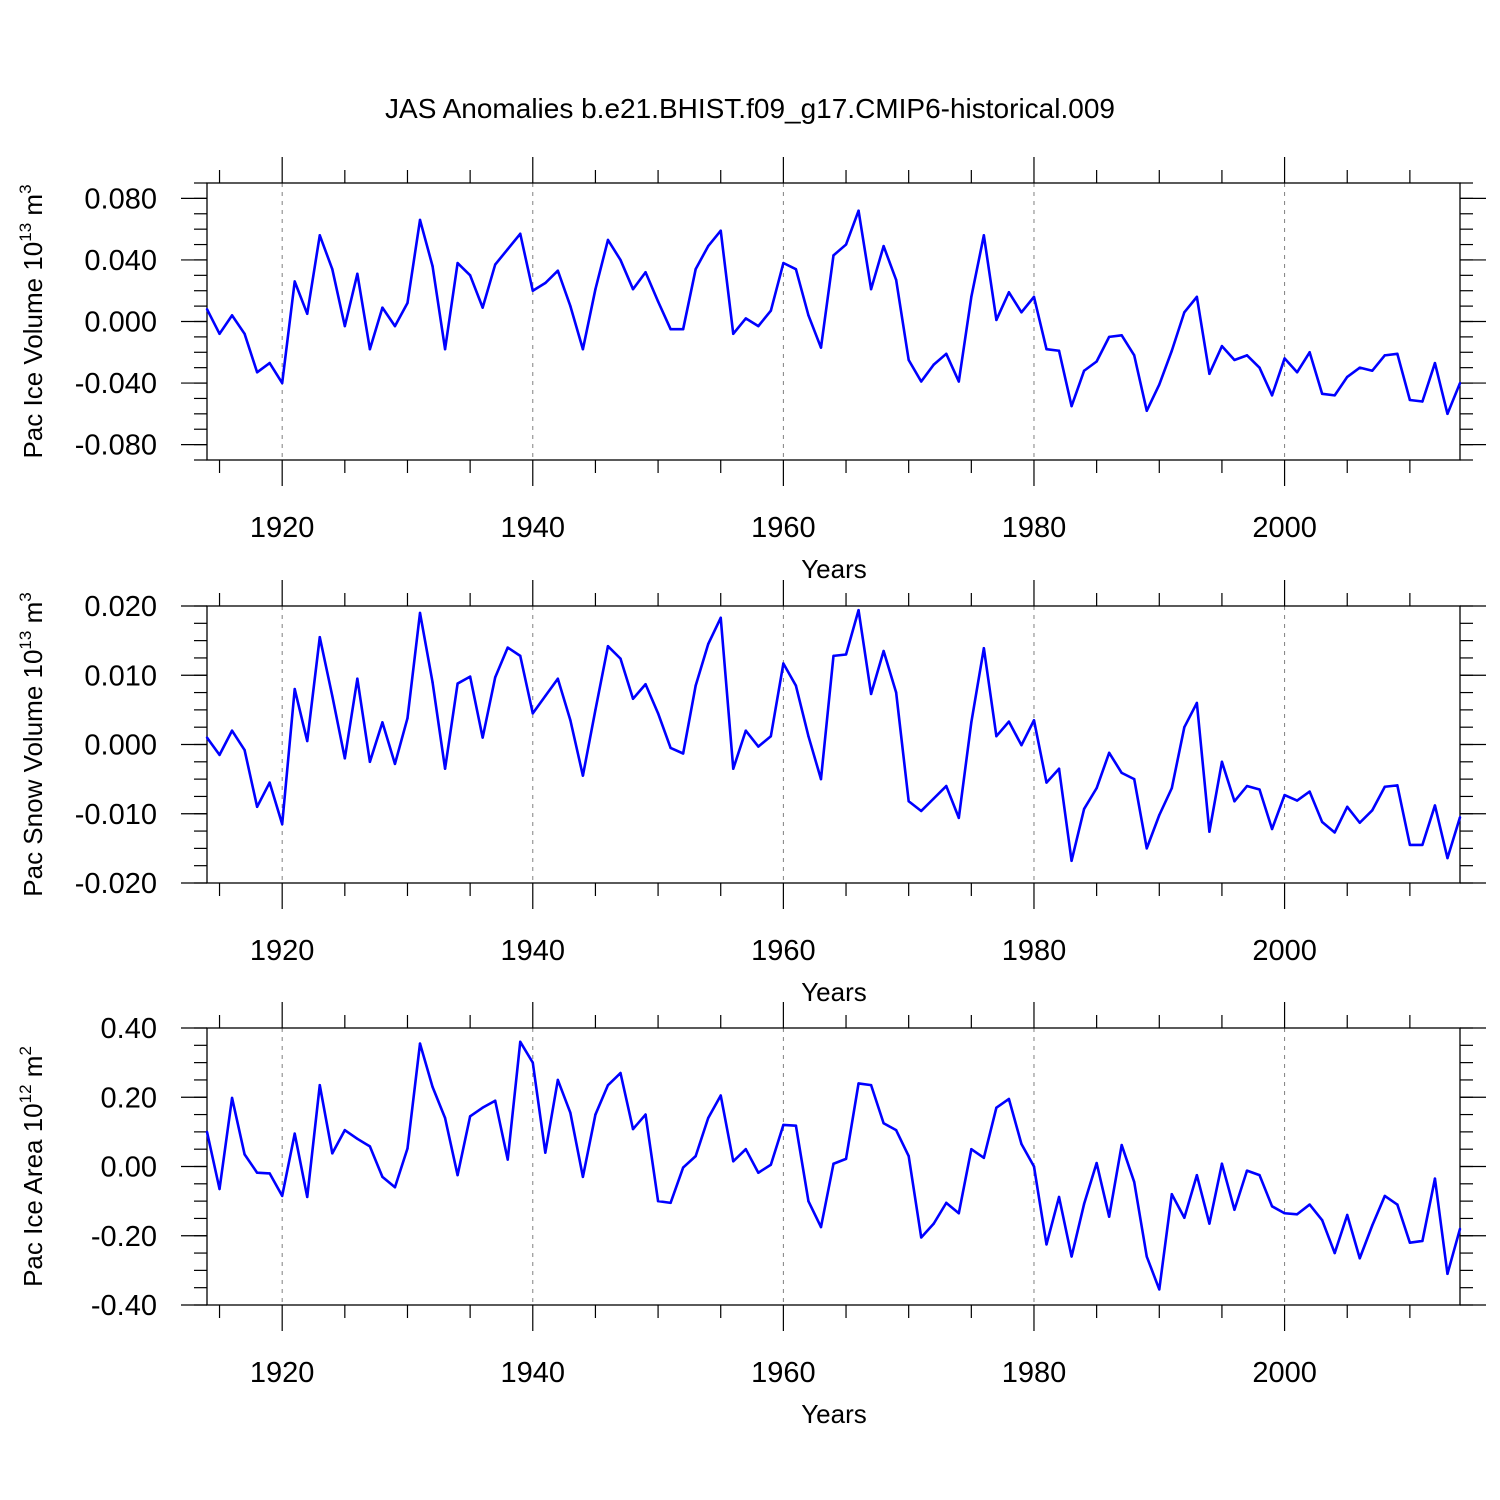 Image resolution: width=1500 pixels, height=1500 pixels. I want to click on x-tick-label: 2000, so click(1284, 951).